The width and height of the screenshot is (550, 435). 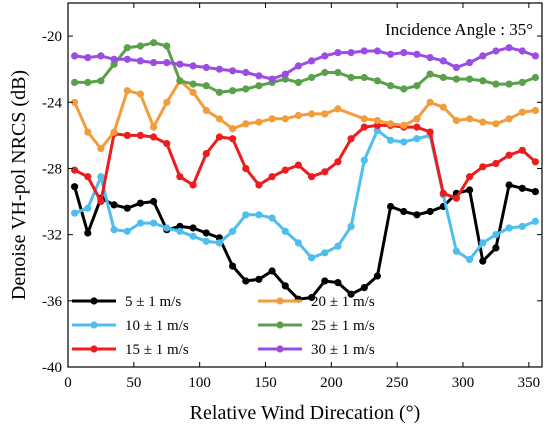 I want to click on x-tick-label: 0, so click(x=68, y=383).